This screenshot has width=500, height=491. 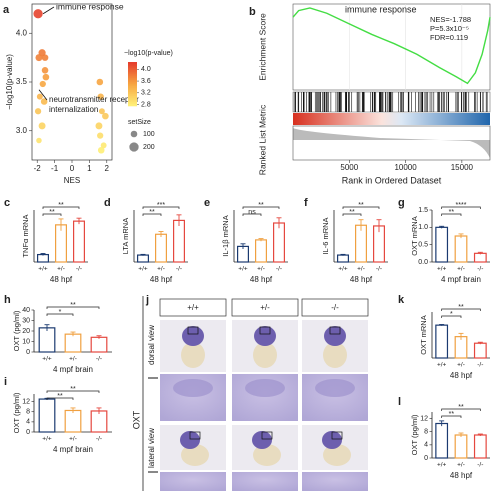 What do you see at coordinates (462, 167) in the screenshot?
I see `x-tick-label: 15000` at bounding box center [462, 167].